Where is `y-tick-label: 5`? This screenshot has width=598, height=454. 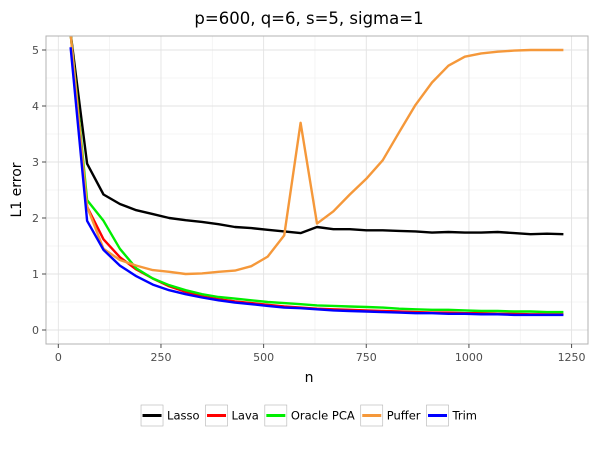 y-tick-label: 5 is located at coordinates (35, 50).